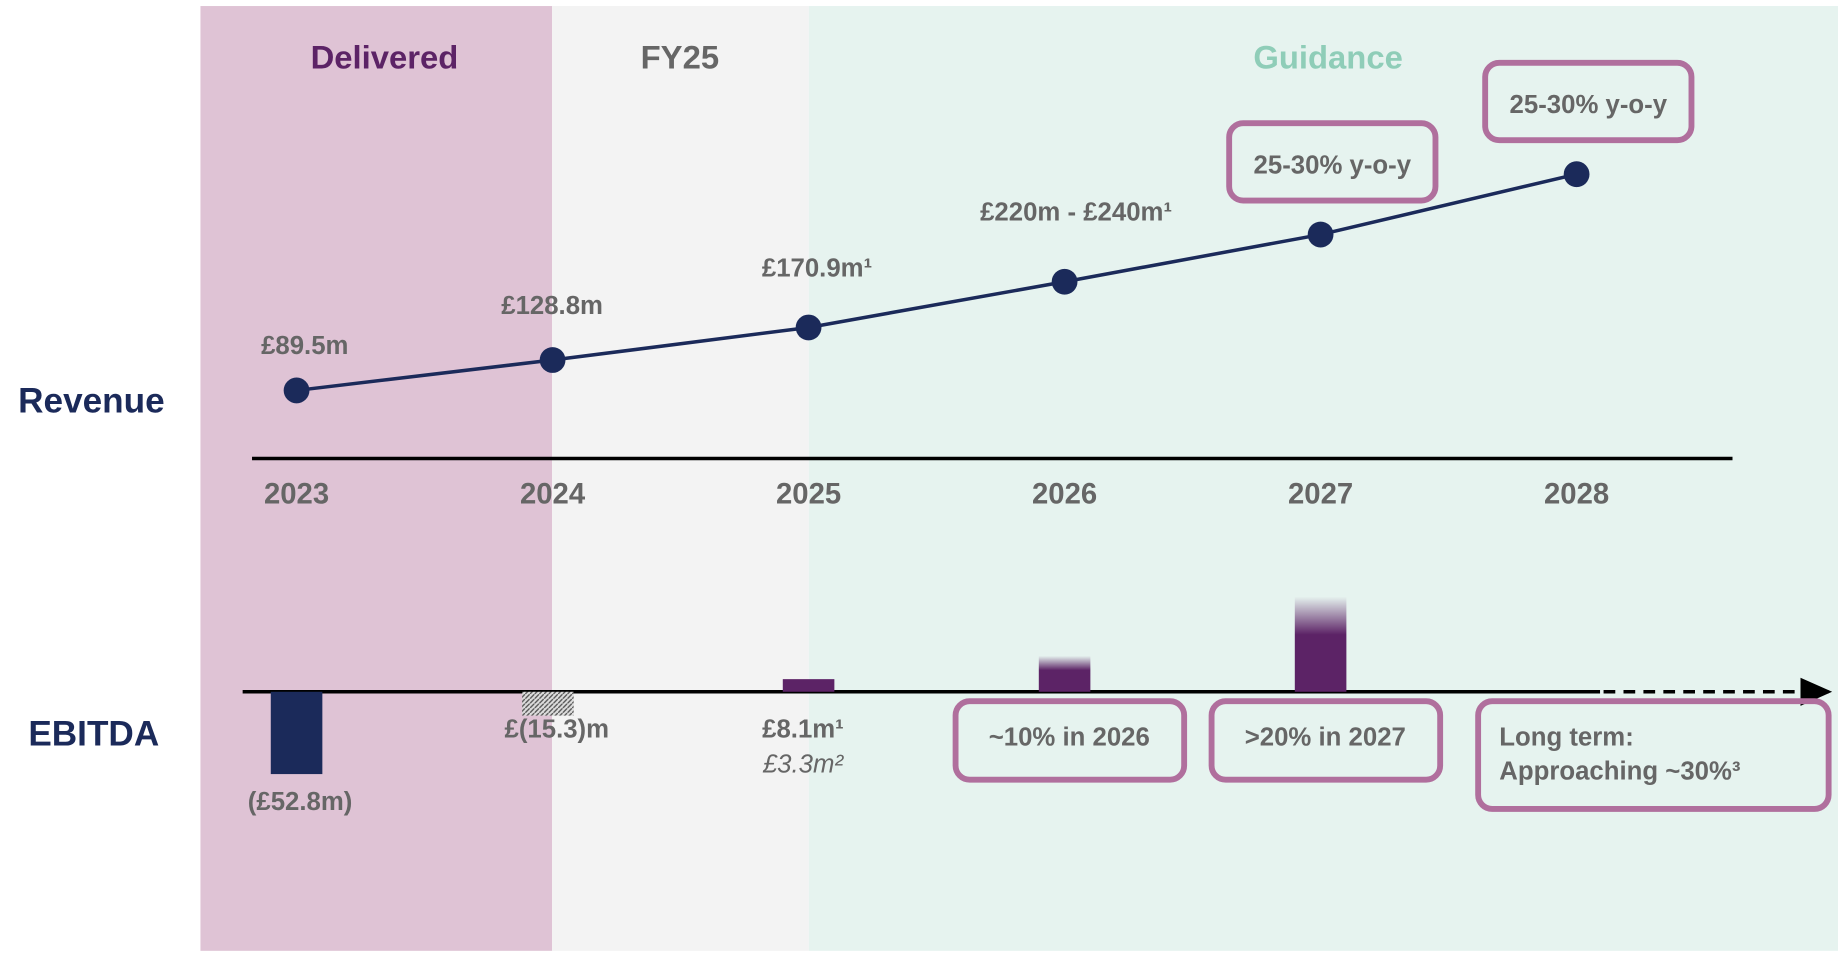 The image size is (1838, 956). I want to click on value-label: £8.1m¹, so click(803, 729).